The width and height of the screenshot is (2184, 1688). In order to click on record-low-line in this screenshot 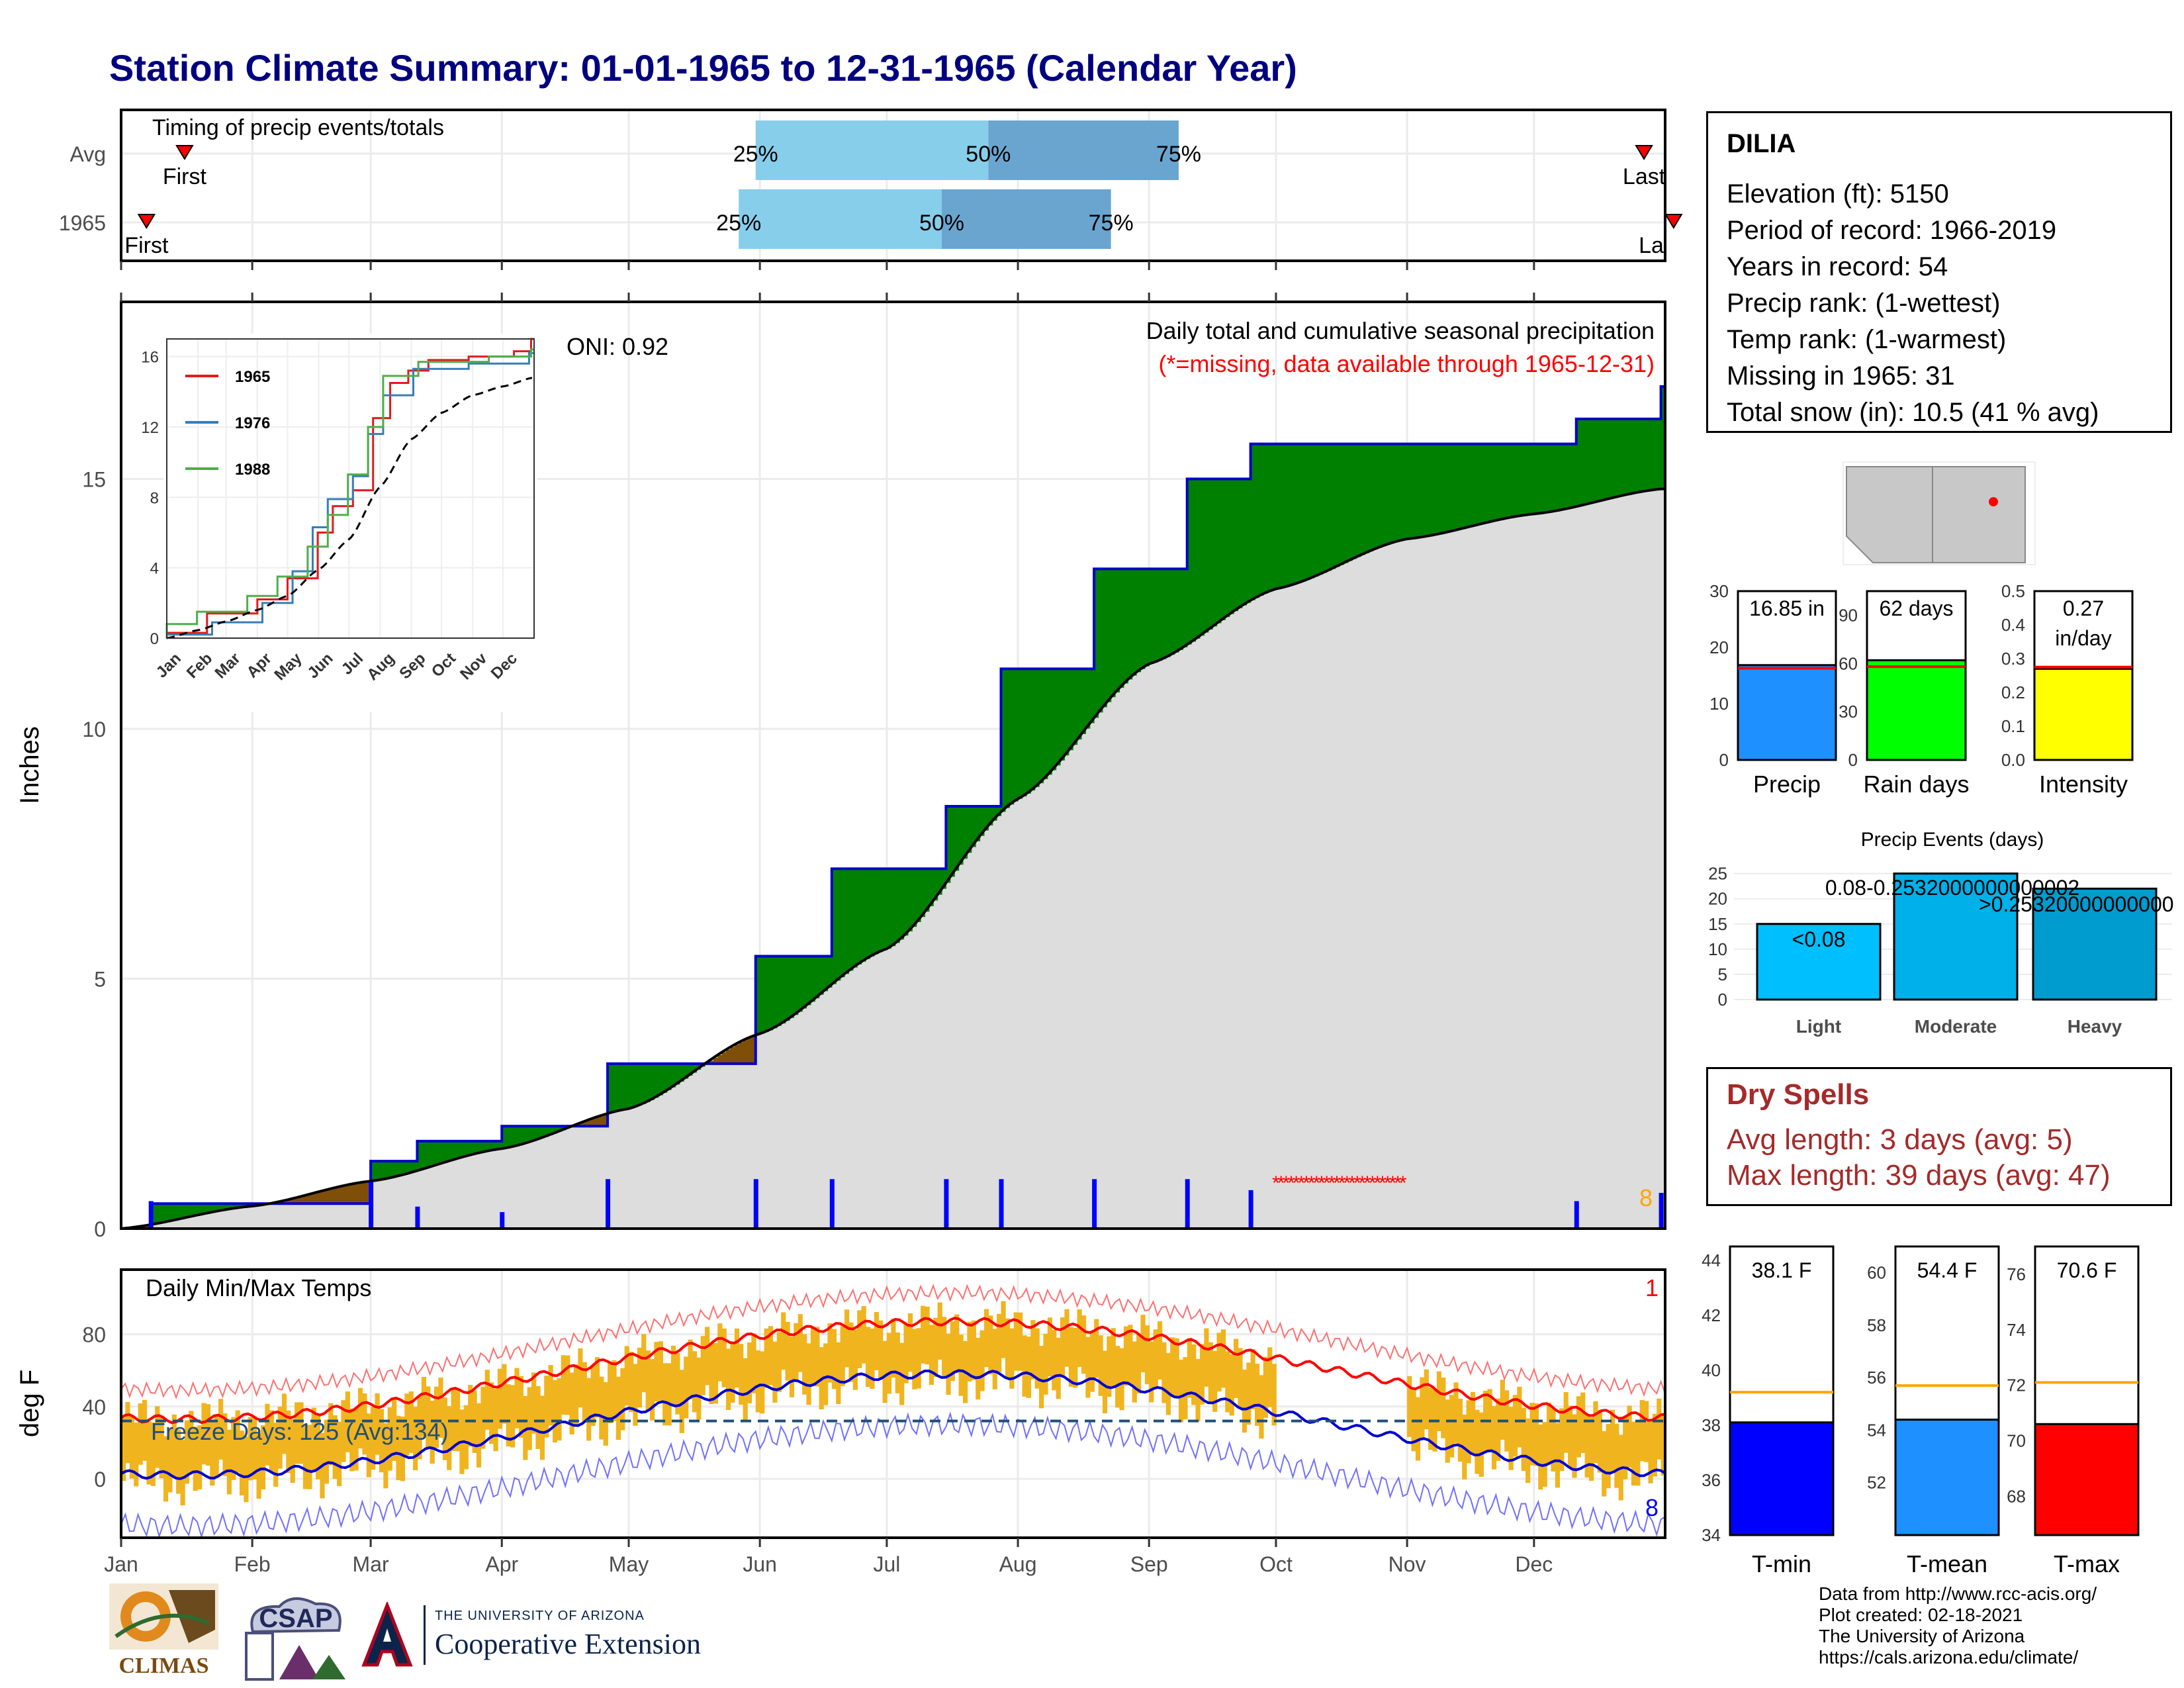, I will do `click(893, 1475)`.